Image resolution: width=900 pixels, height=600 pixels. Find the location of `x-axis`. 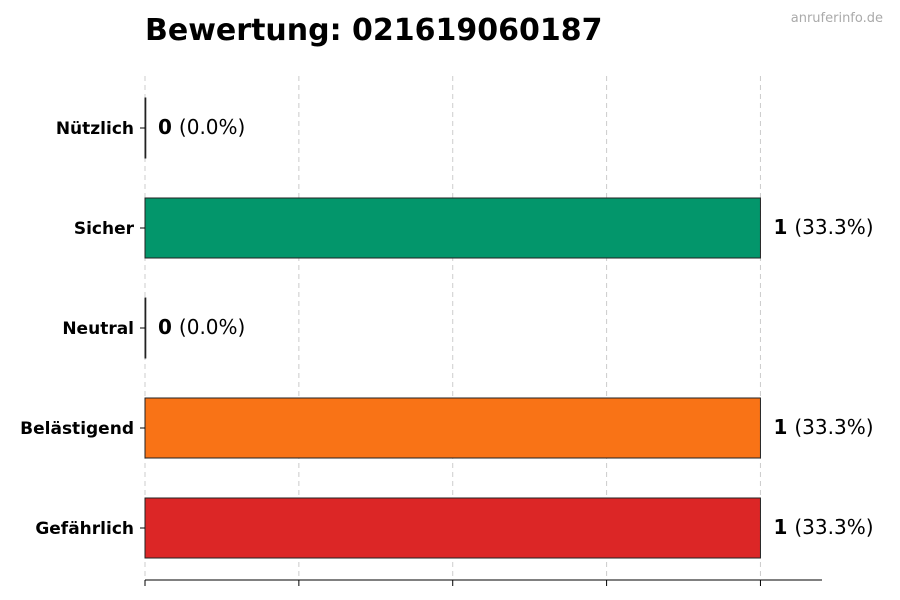

x-axis is located at coordinates (483, 582).